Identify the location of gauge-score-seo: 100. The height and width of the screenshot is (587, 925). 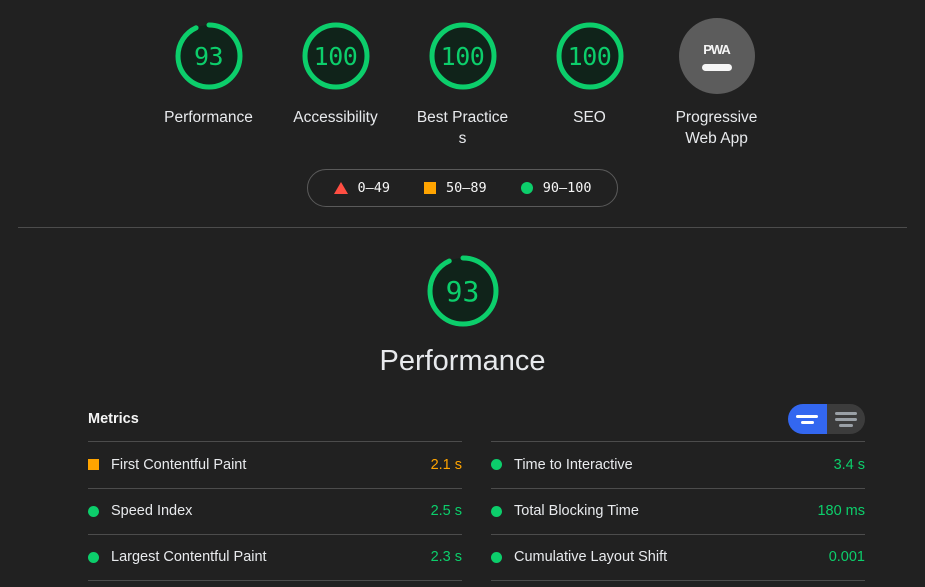
(589, 56).